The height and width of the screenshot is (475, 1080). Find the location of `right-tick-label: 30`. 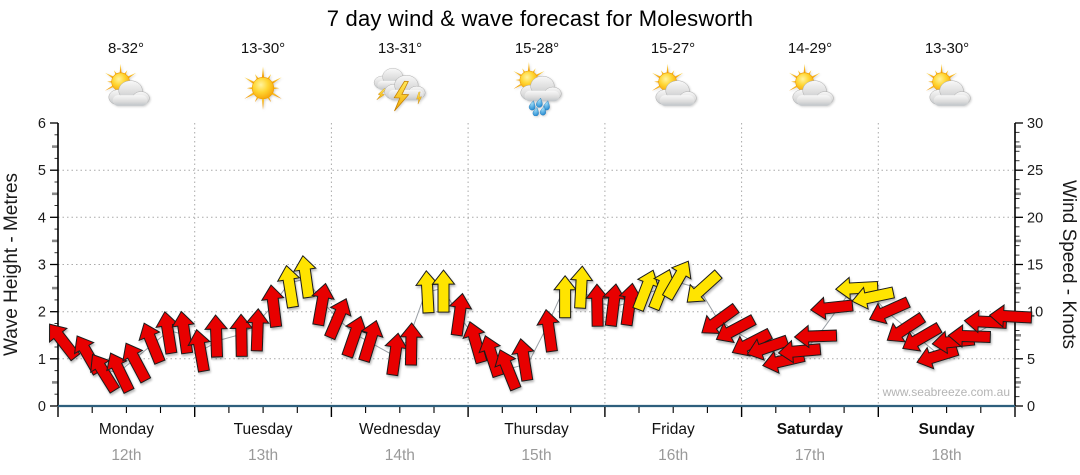

right-tick-label: 30 is located at coordinates (1035, 124).